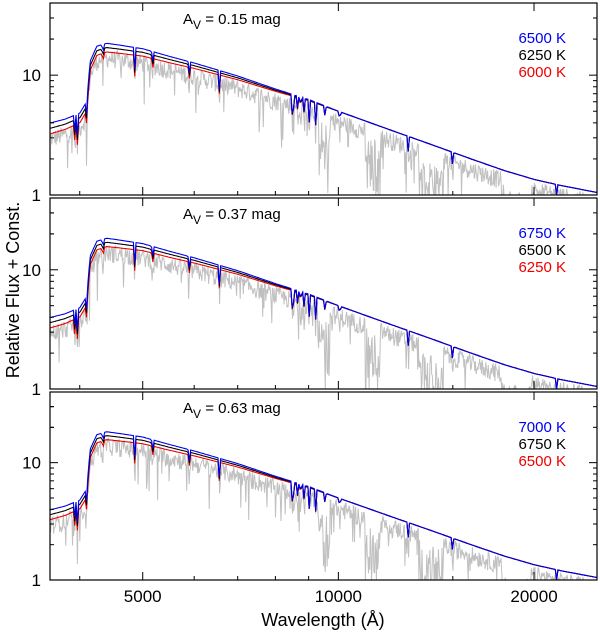 This screenshot has height=634, width=600. I want to click on extinction-annotation: AV = 0.15 mag, so click(232, 21).